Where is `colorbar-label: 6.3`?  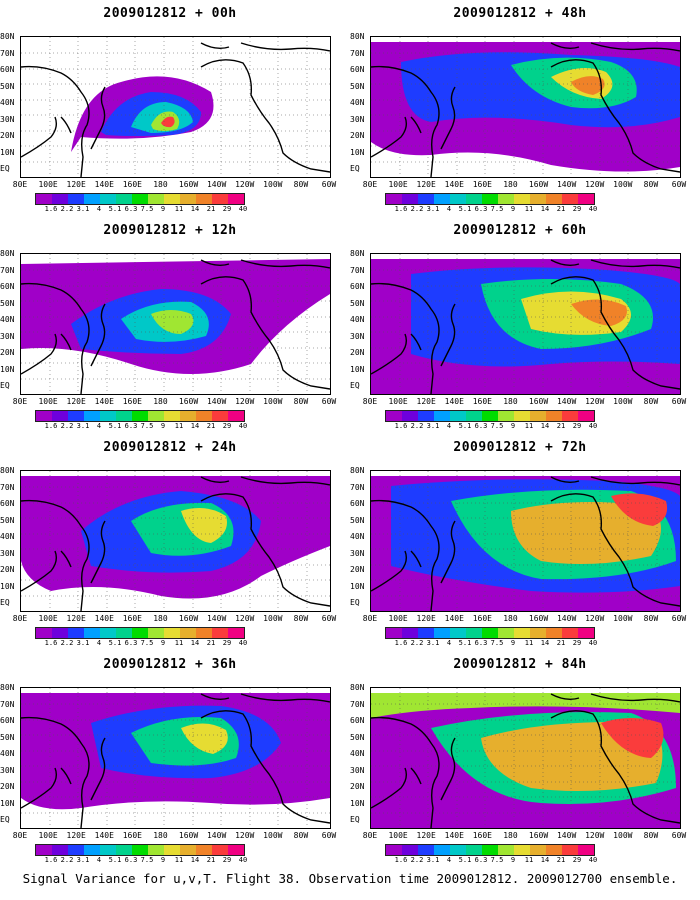 colorbar-label: 6.3 is located at coordinates (131, 860).